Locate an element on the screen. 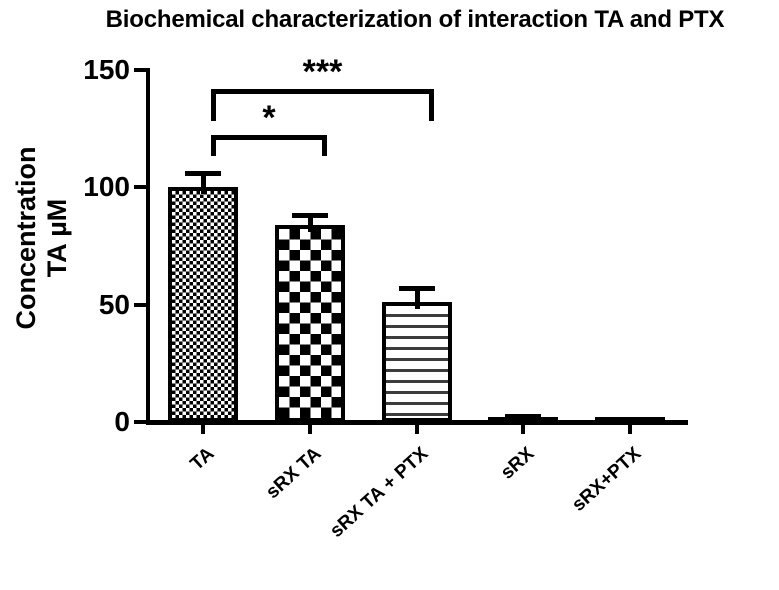 The width and height of the screenshot is (779, 590). x-tick-label-1: TA is located at coordinates (202, 459).